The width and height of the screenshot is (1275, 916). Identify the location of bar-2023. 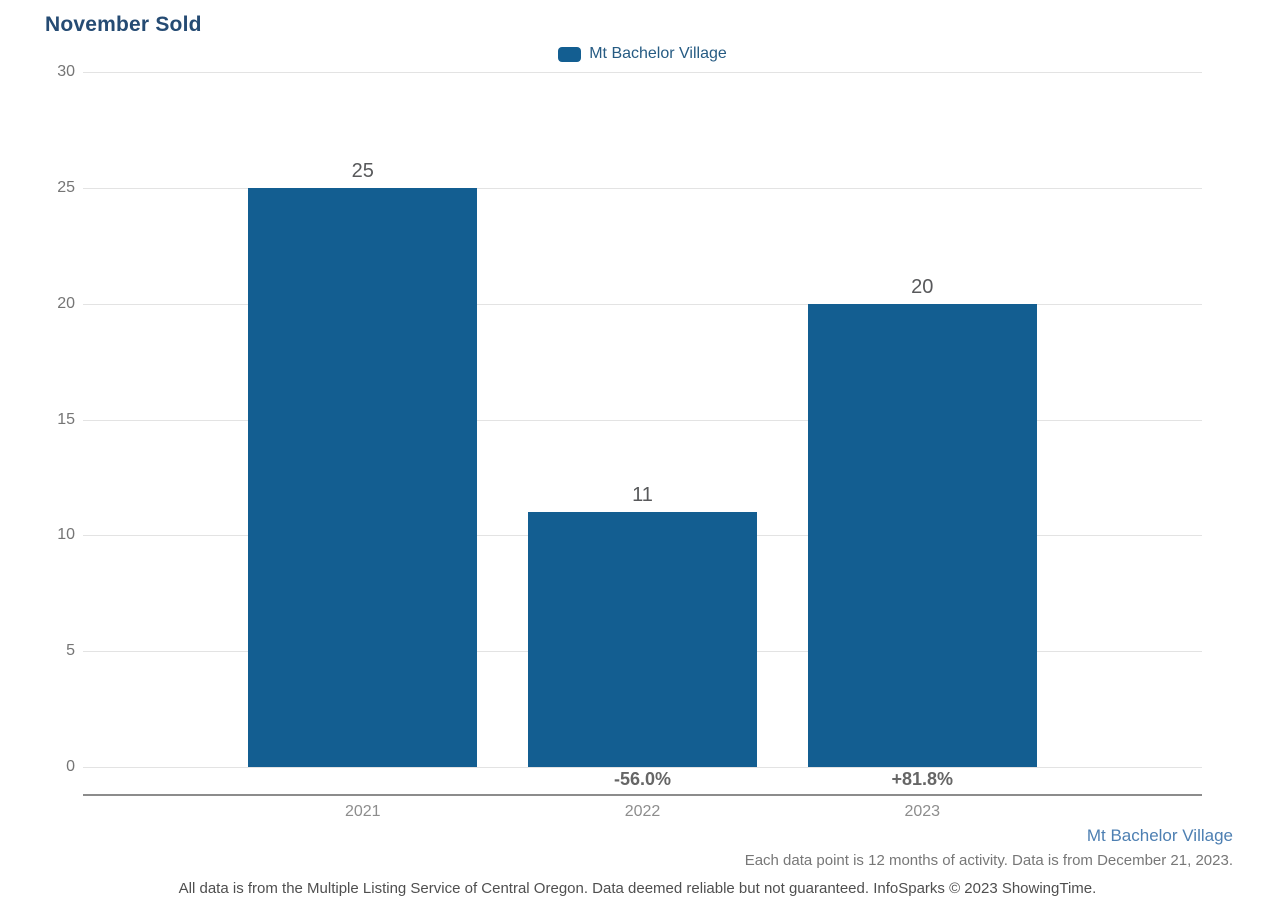
(922, 535).